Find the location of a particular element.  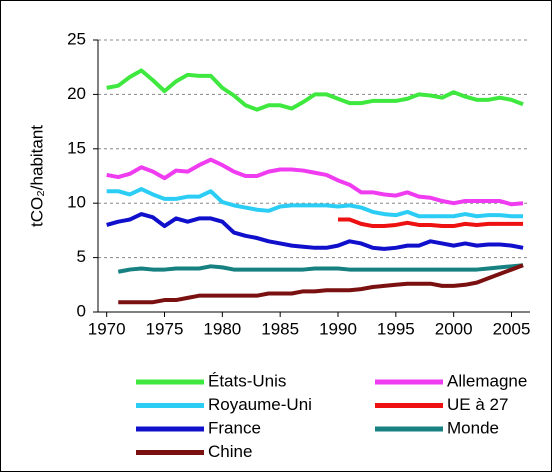

x-tick-label: 1990 is located at coordinates (338, 328).